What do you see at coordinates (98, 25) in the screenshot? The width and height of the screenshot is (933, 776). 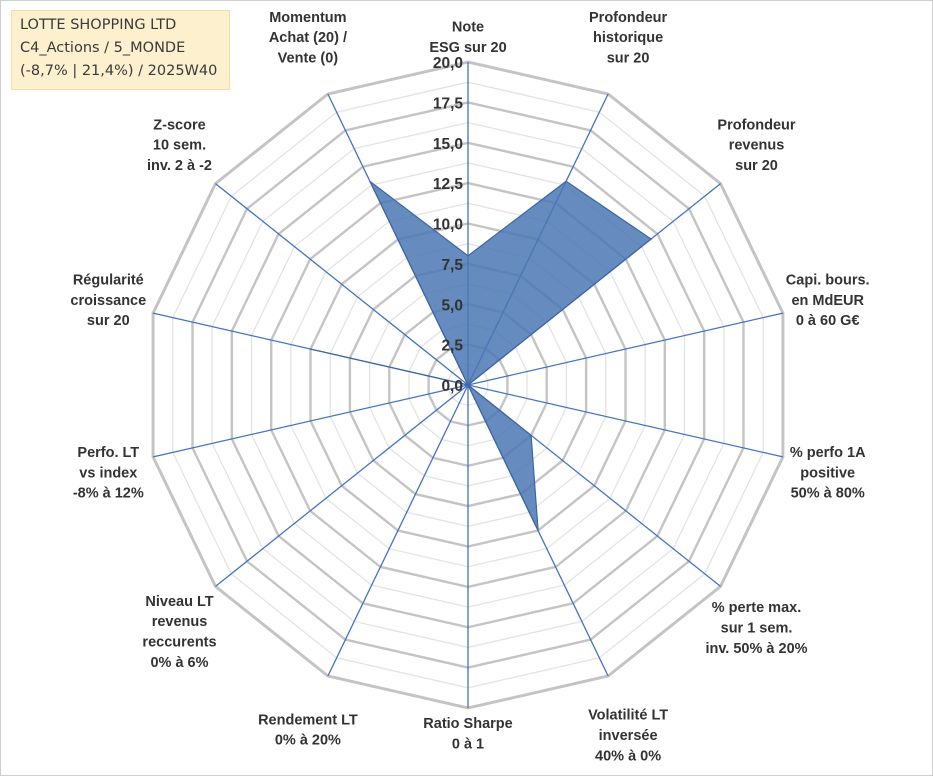 I see `company-name: LOTTE SHOPPING LTD` at bounding box center [98, 25].